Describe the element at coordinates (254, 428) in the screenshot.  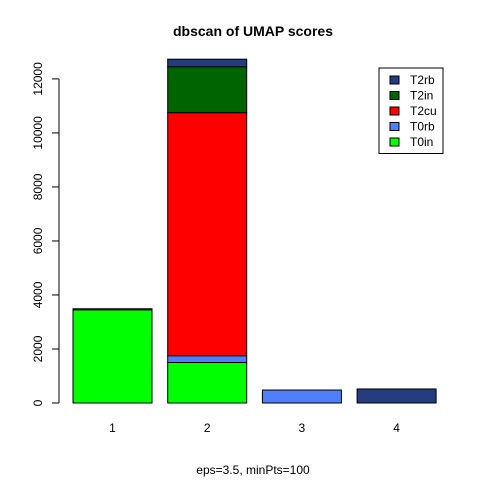
I see `x-axis: 1 2 3 4` at that location.